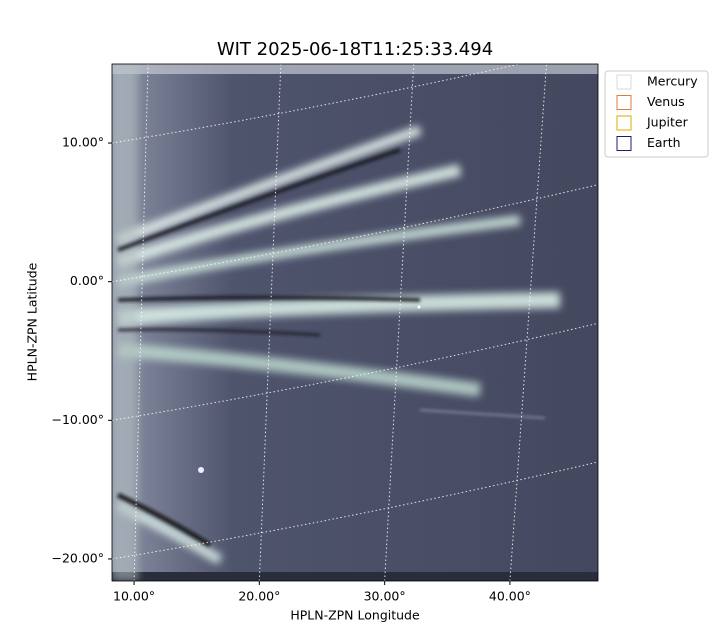 This screenshot has width=720, height=644. What do you see at coordinates (510, 596) in the screenshot?
I see `x-tick-label: 40.00°` at bounding box center [510, 596].